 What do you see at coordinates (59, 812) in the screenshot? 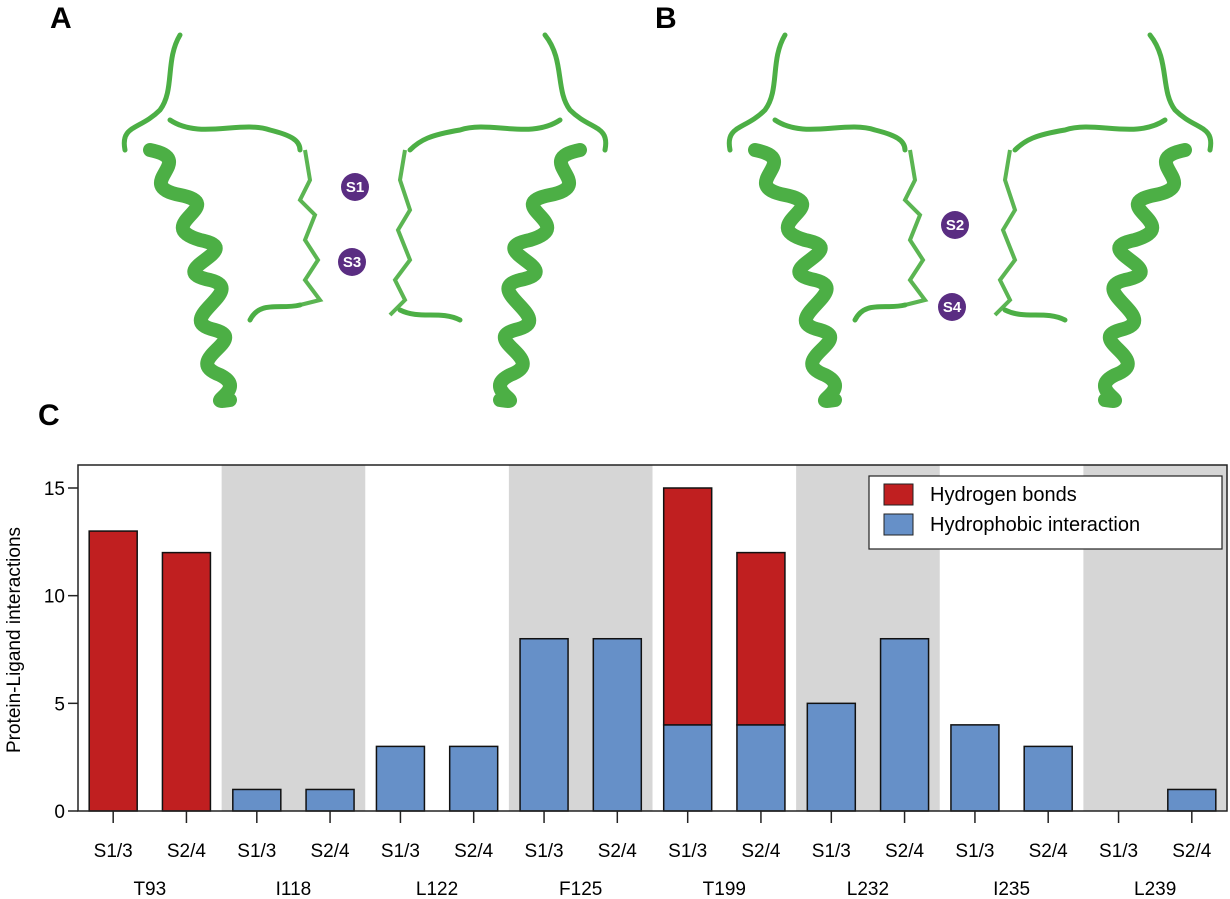
I see `y-tick-label: 0` at bounding box center [59, 812].